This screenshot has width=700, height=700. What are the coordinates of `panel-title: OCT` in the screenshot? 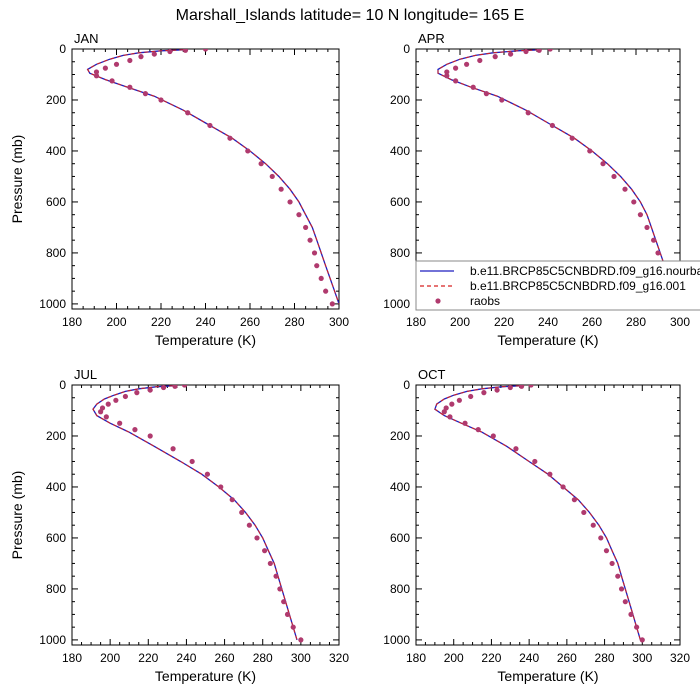 It's located at (432, 374).